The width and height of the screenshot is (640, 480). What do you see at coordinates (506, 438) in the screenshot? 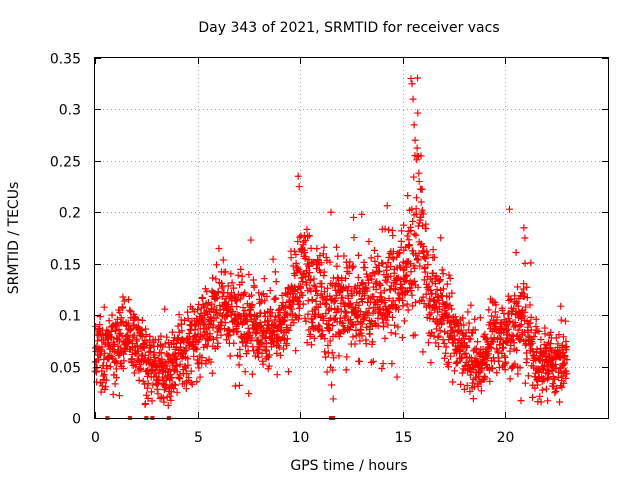
I see `x-tick-label: 20` at bounding box center [506, 438].